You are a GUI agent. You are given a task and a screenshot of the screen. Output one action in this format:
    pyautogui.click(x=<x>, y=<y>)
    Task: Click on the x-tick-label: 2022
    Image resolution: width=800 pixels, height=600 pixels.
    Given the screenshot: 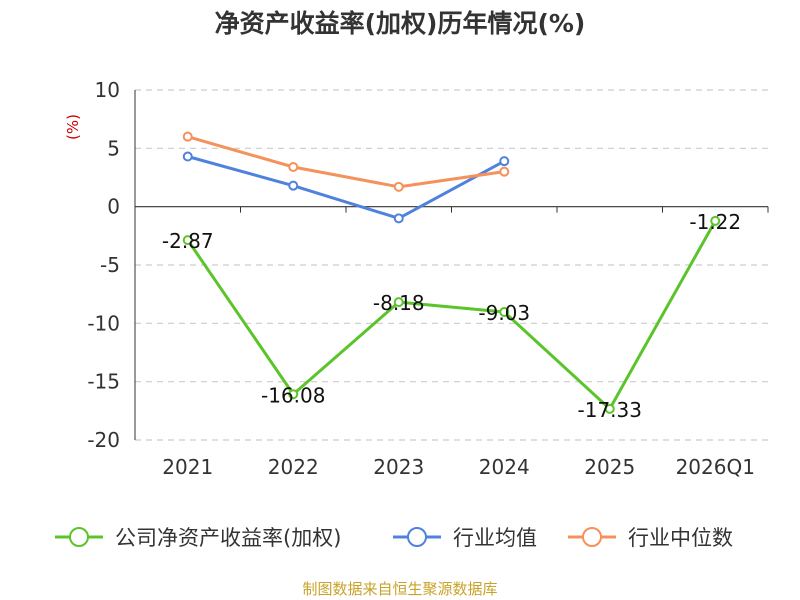 What is the action you would take?
    pyautogui.click(x=293, y=467)
    